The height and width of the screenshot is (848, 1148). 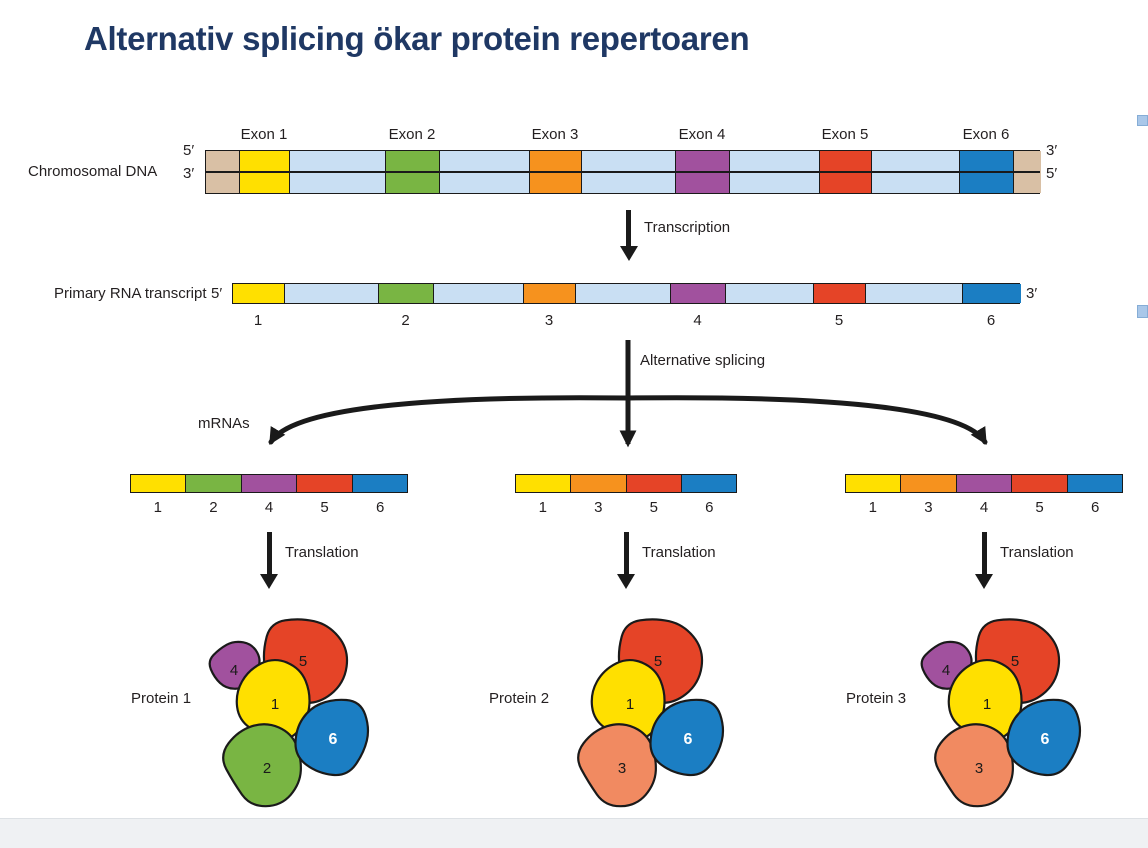 What do you see at coordinates (626, 524) in the screenshot?
I see `mrna-column: 1 3 5 6 Translation` at bounding box center [626, 524].